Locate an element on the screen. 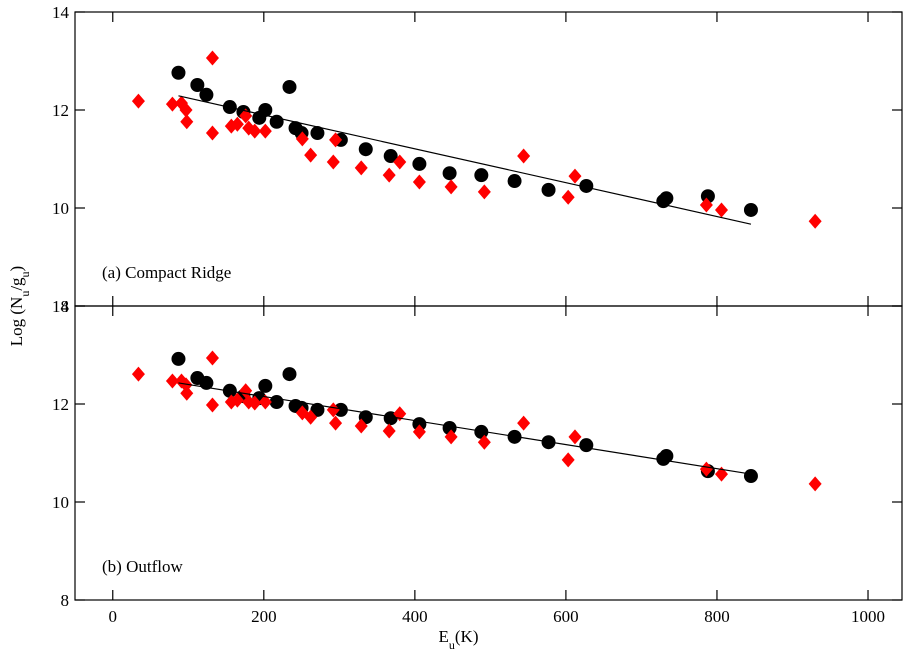  y-tick-label: 10 is located at coordinates (60, 502).